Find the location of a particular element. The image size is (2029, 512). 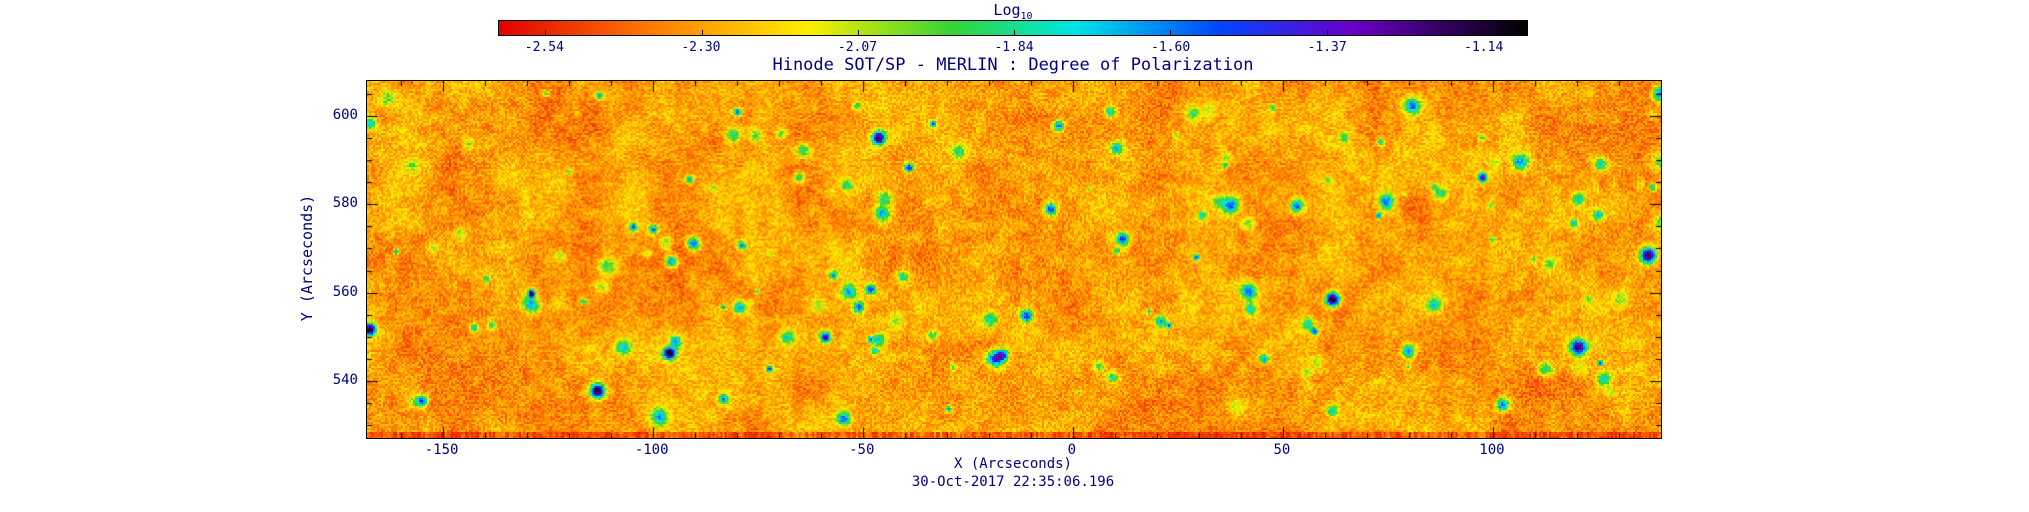

y-axis-title: Y (Arcseconds) is located at coordinates (307, 258).